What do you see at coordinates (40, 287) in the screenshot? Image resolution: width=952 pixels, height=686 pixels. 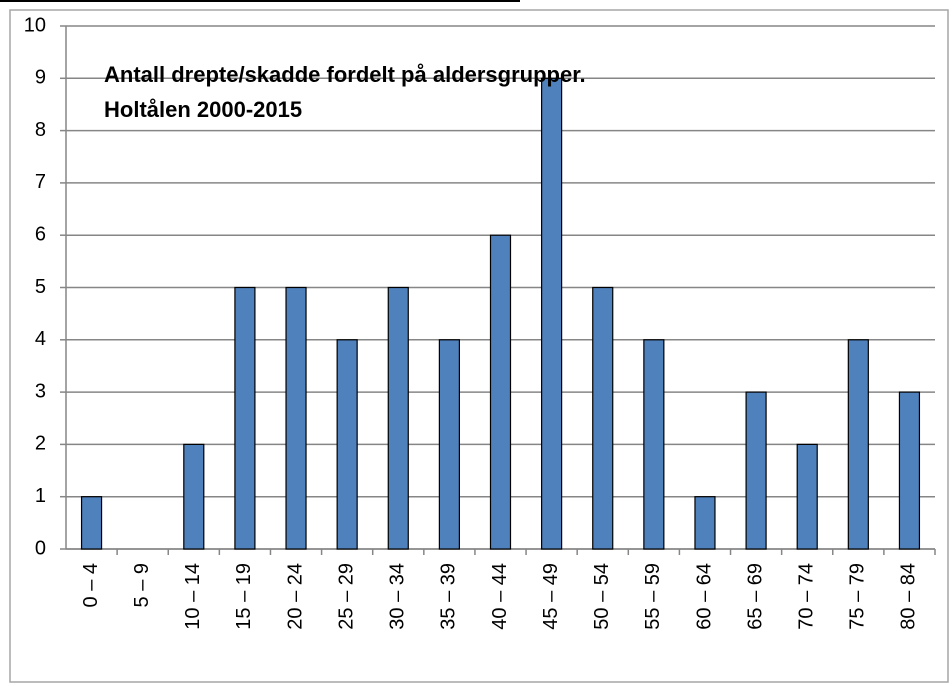 I see `y-tick-label: 5` at bounding box center [40, 287].